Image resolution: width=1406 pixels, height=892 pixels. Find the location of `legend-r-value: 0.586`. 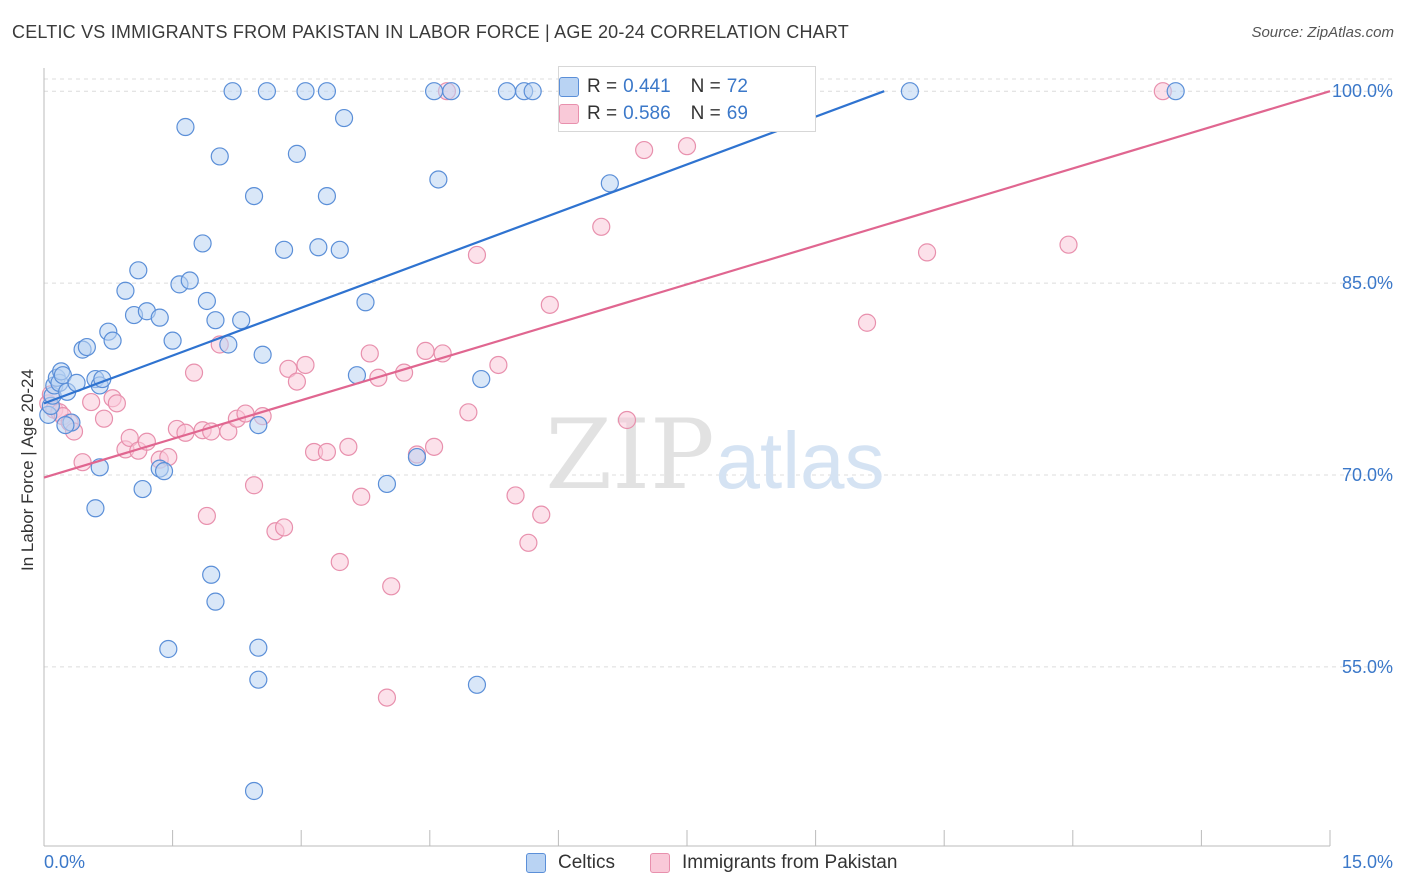

legend-r-value: 0.586 is located at coordinates (647, 113).